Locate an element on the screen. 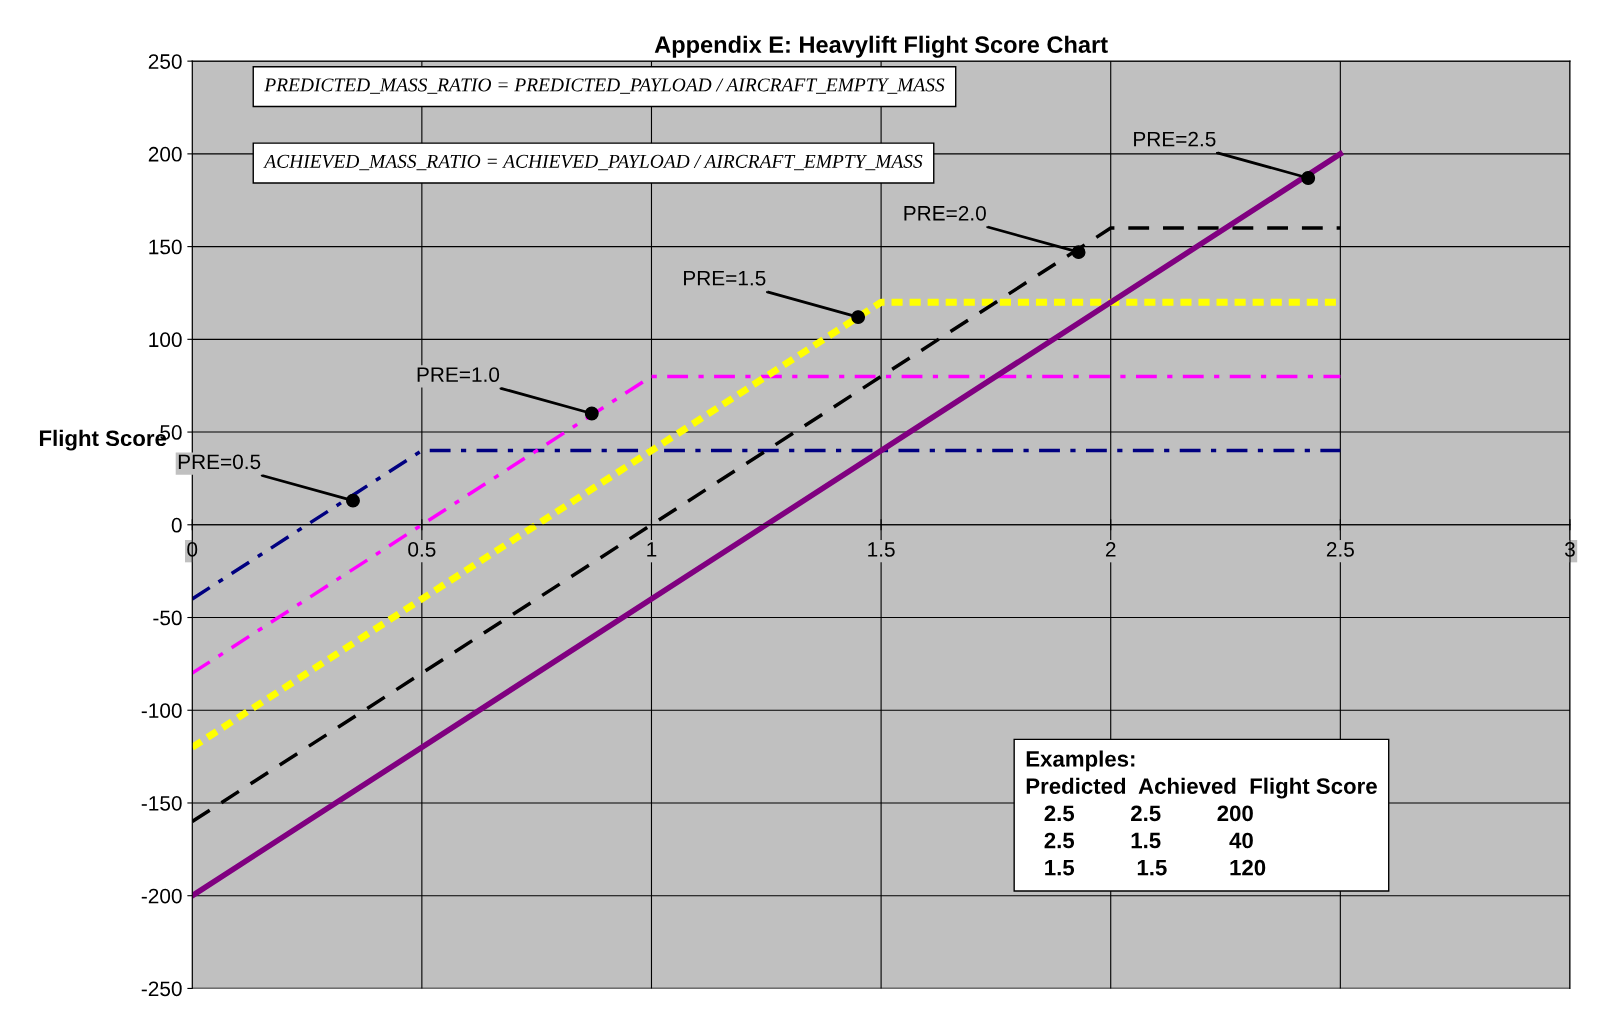  y-tick-label: -200 is located at coordinates (161, 896).